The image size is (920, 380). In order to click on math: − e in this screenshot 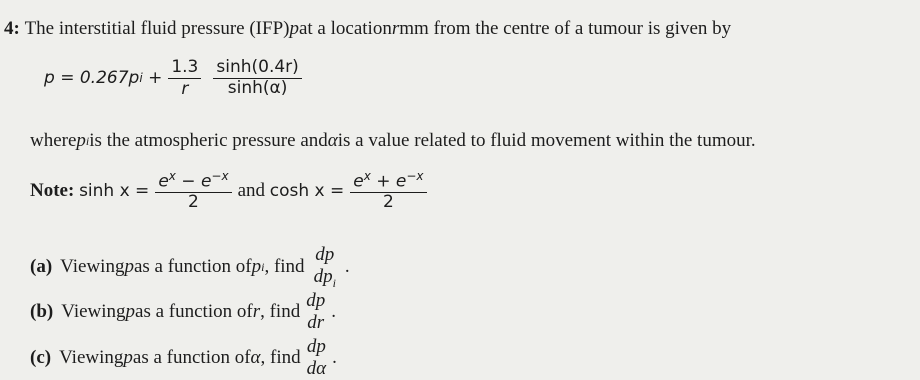, I will do `click(193, 181)`.